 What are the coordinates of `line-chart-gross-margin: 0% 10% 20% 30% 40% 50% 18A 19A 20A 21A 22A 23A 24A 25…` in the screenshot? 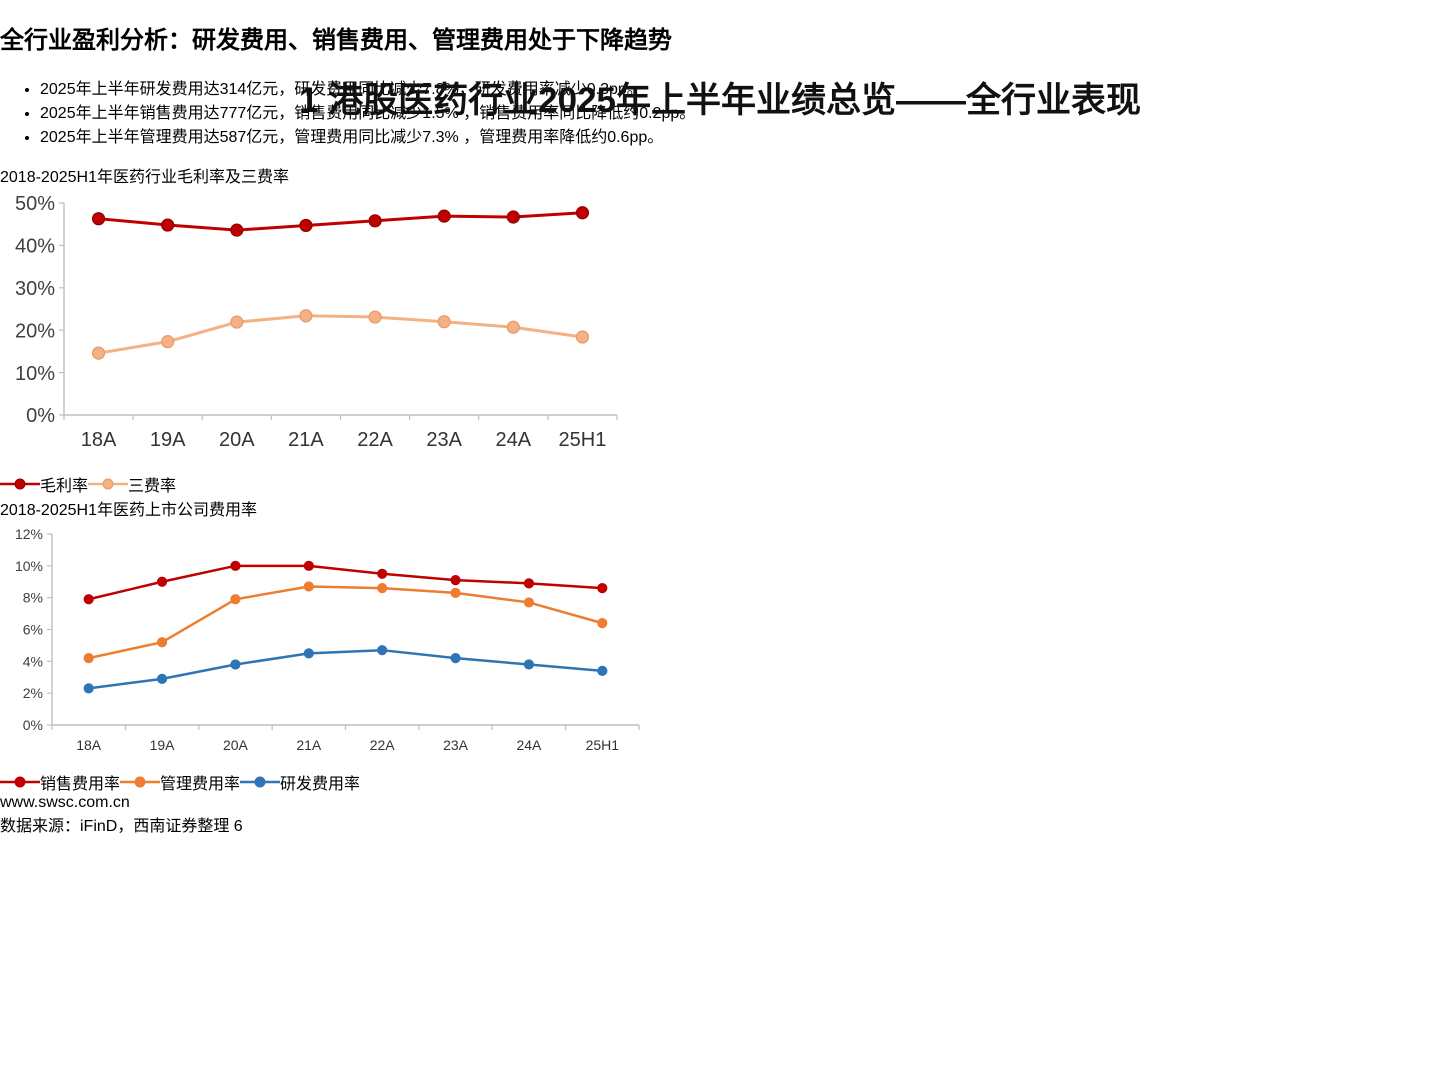 It's located at (316, 322).